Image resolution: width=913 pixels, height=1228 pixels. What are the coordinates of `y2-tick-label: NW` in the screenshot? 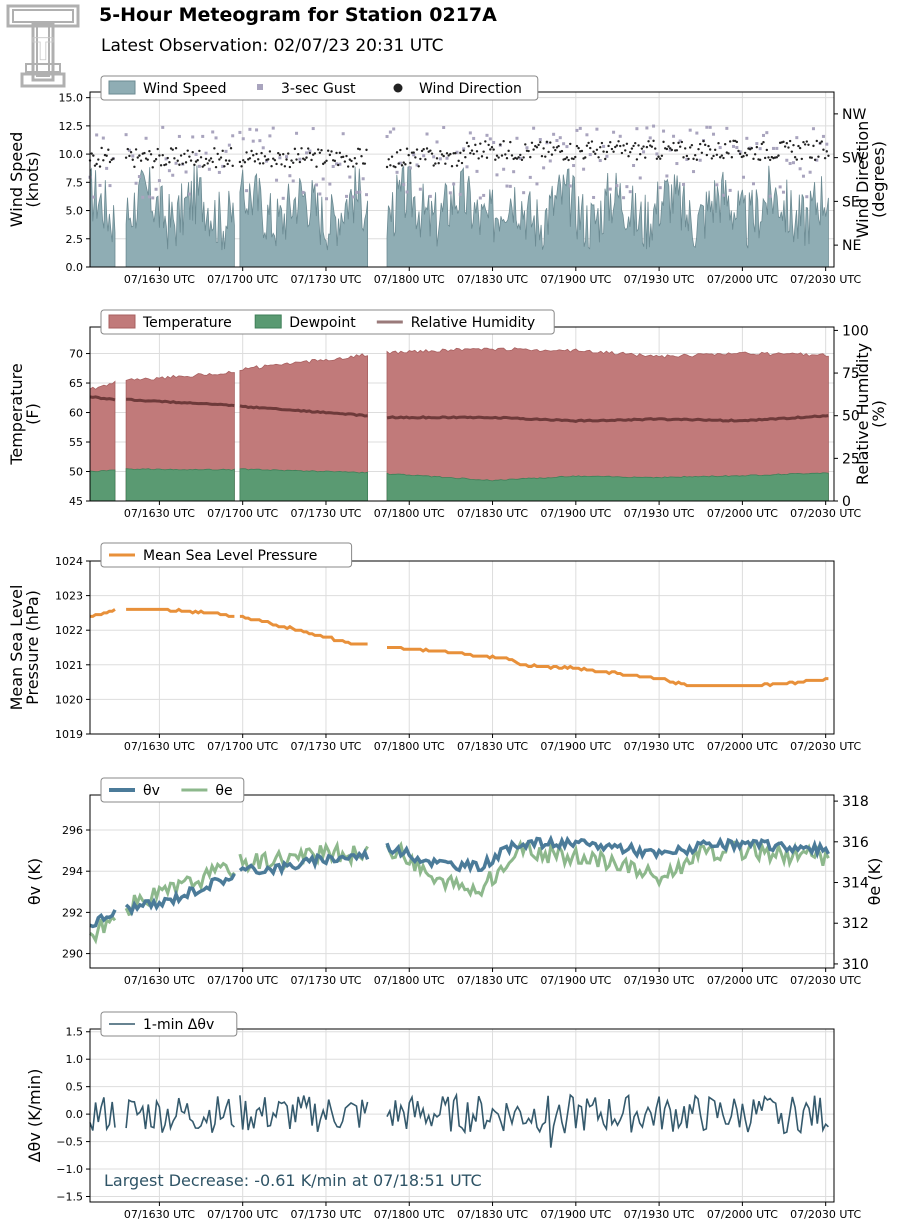 It's located at (854, 115).